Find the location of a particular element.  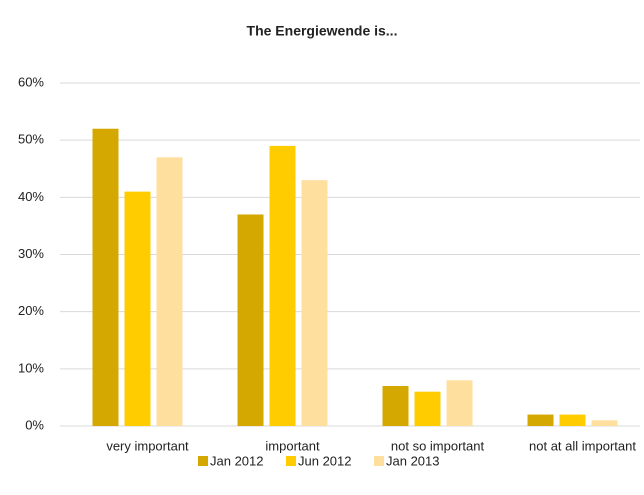

y-tick-label: 40% is located at coordinates (31, 196).